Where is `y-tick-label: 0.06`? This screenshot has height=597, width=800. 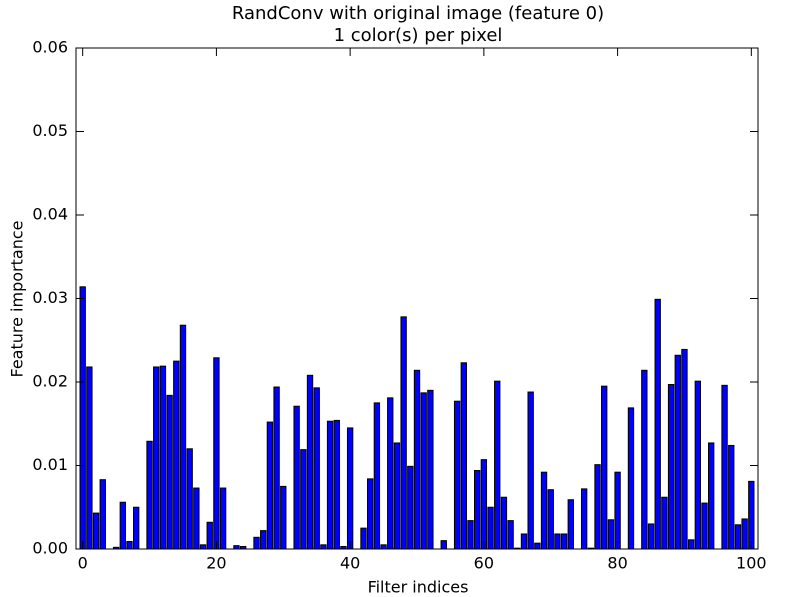
y-tick-label: 0.06 is located at coordinates (50, 47).